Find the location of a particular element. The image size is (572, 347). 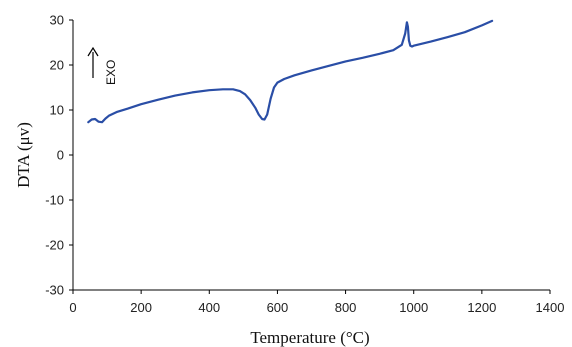

y-tick-label: 10 is located at coordinates (57, 110).